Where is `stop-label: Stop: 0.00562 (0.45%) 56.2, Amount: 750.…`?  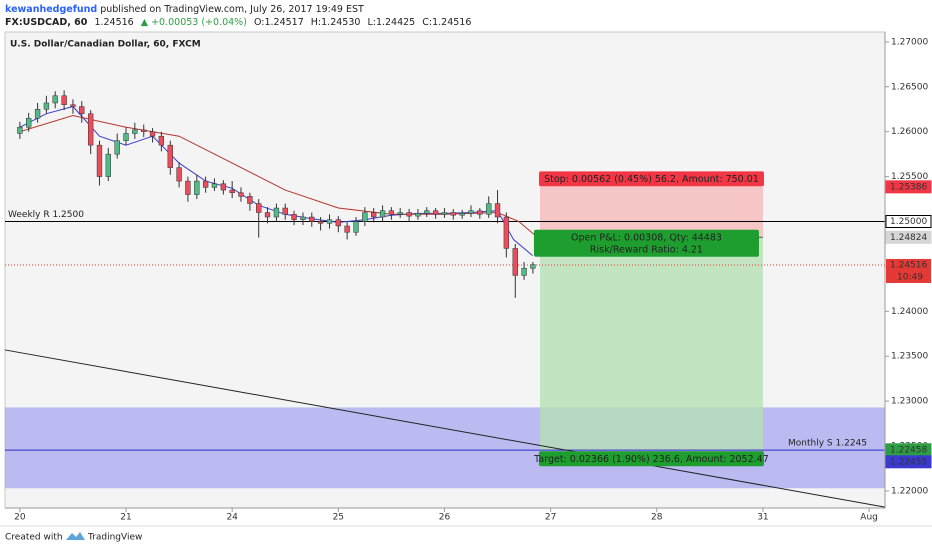 stop-label: Stop: 0.00562 (0.45%) 56.2, Amount: 750.… is located at coordinates (651, 179).